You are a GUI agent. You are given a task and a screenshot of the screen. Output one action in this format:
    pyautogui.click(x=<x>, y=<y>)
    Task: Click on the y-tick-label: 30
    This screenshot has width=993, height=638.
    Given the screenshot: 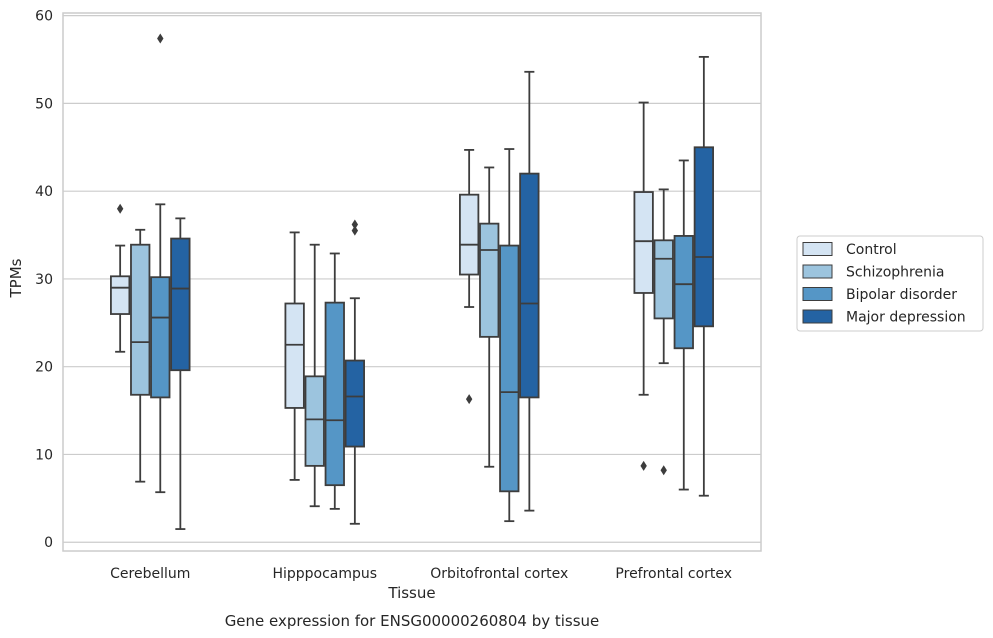 What is the action you would take?
    pyautogui.click(x=44, y=280)
    